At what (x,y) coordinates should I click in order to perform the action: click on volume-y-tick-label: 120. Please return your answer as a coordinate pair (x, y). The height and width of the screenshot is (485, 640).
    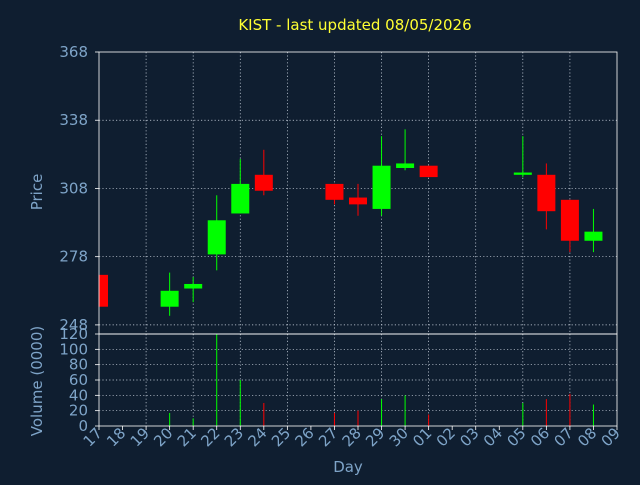
    Looking at the image, I should click on (73, 334).